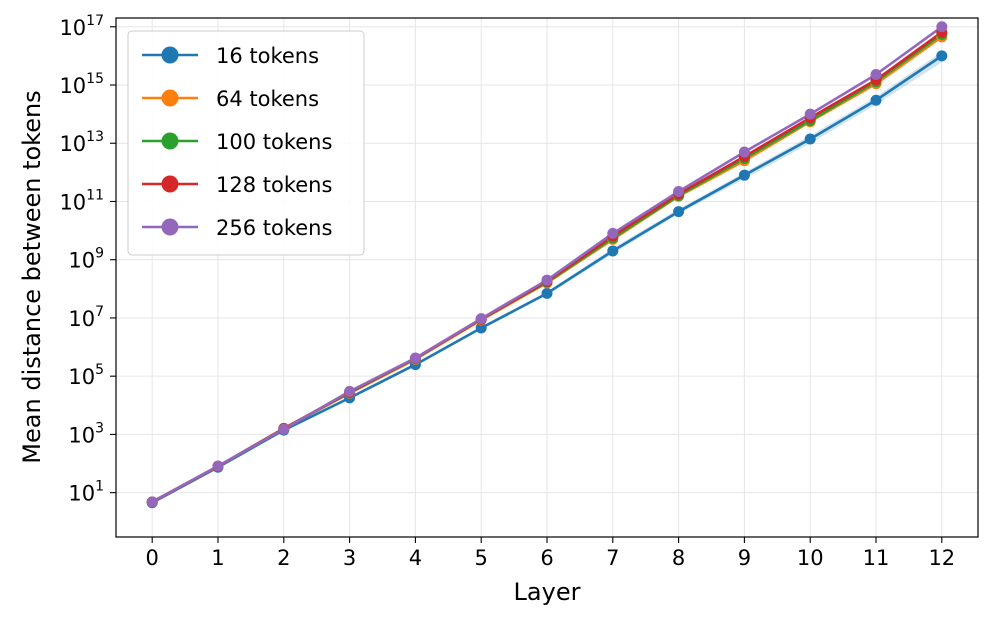 Image resolution: width=997 pixels, height=623 pixels. I want to click on x-tick-label: 10, so click(810, 558).